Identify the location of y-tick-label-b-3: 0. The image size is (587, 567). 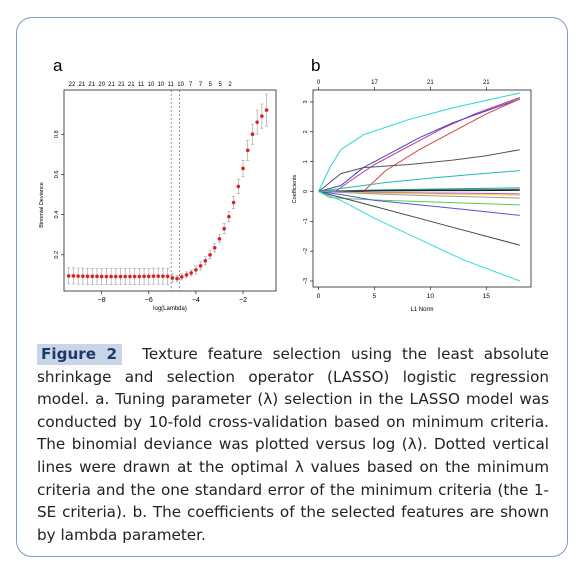
(306, 191).